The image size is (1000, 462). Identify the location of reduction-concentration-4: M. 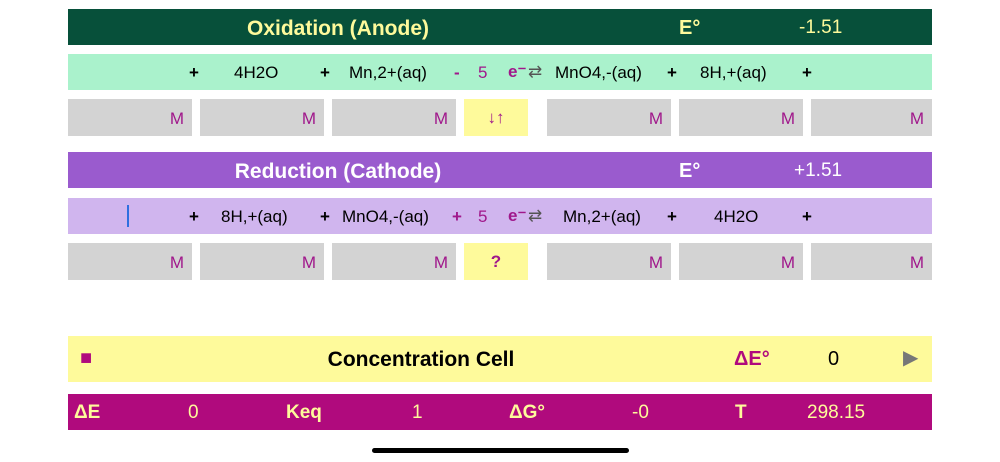
(609, 261).